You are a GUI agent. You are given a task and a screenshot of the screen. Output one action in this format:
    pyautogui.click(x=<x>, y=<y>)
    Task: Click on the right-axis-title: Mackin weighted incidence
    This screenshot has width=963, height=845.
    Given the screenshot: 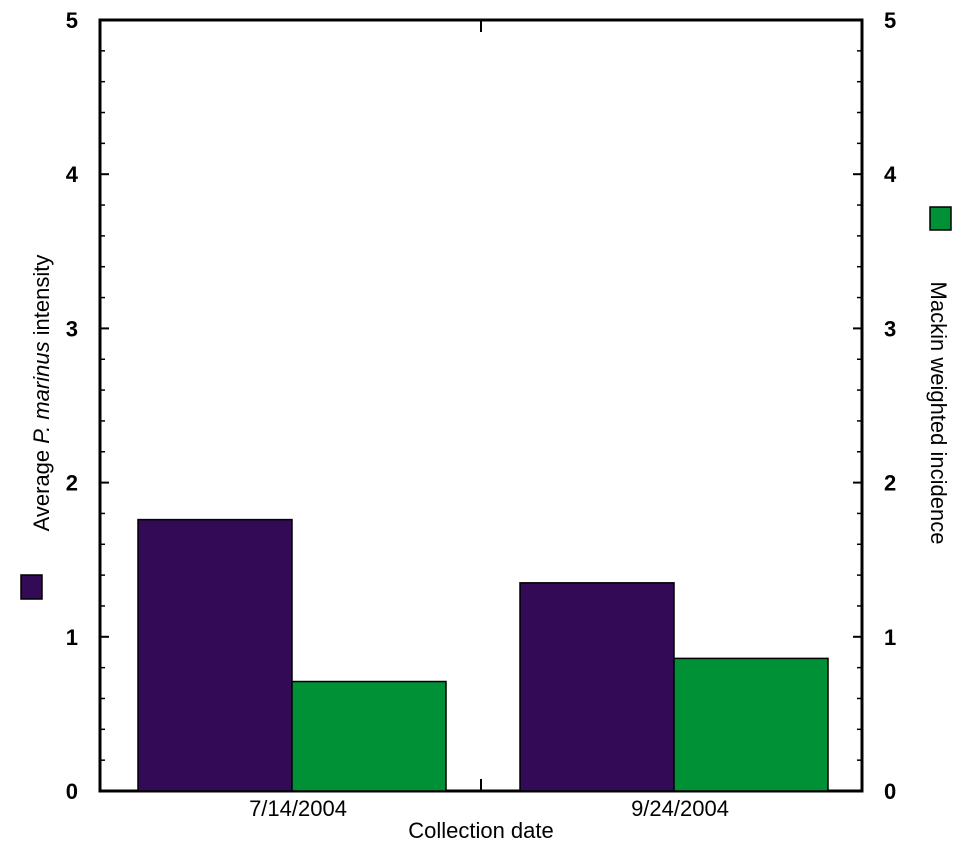 What is the action you would take?
    pyautogui.click(x=938, y=413)
    